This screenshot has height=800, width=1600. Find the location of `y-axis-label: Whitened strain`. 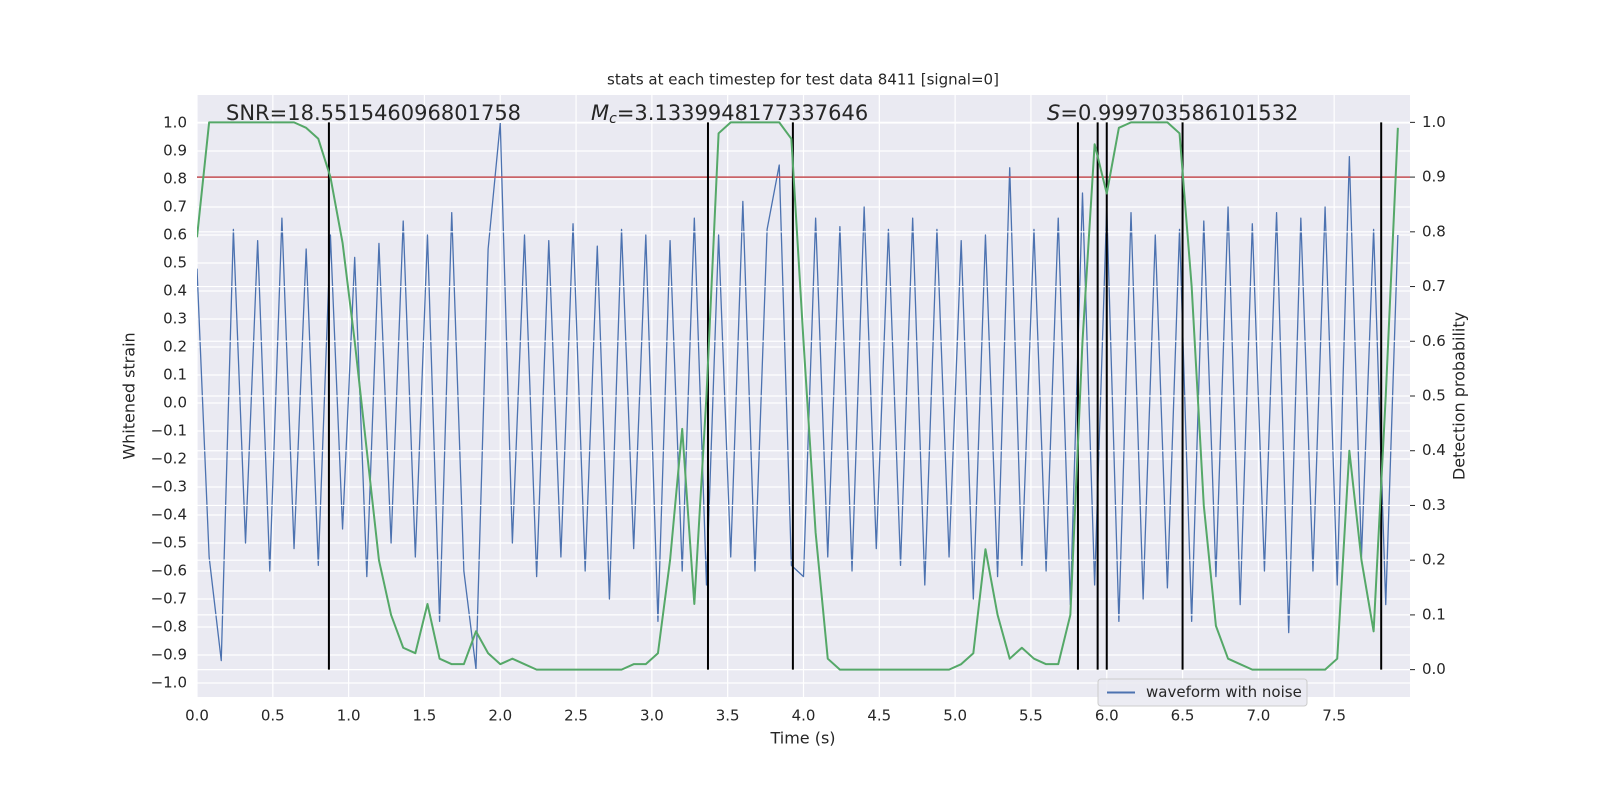

y-axis-label: Whitened strain is located at coordinates (129, 395).